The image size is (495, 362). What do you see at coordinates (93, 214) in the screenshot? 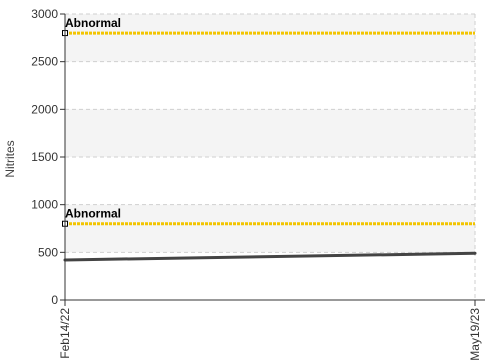
I see `reference-label-1: Abnormal` at bounding box center [93, 214].